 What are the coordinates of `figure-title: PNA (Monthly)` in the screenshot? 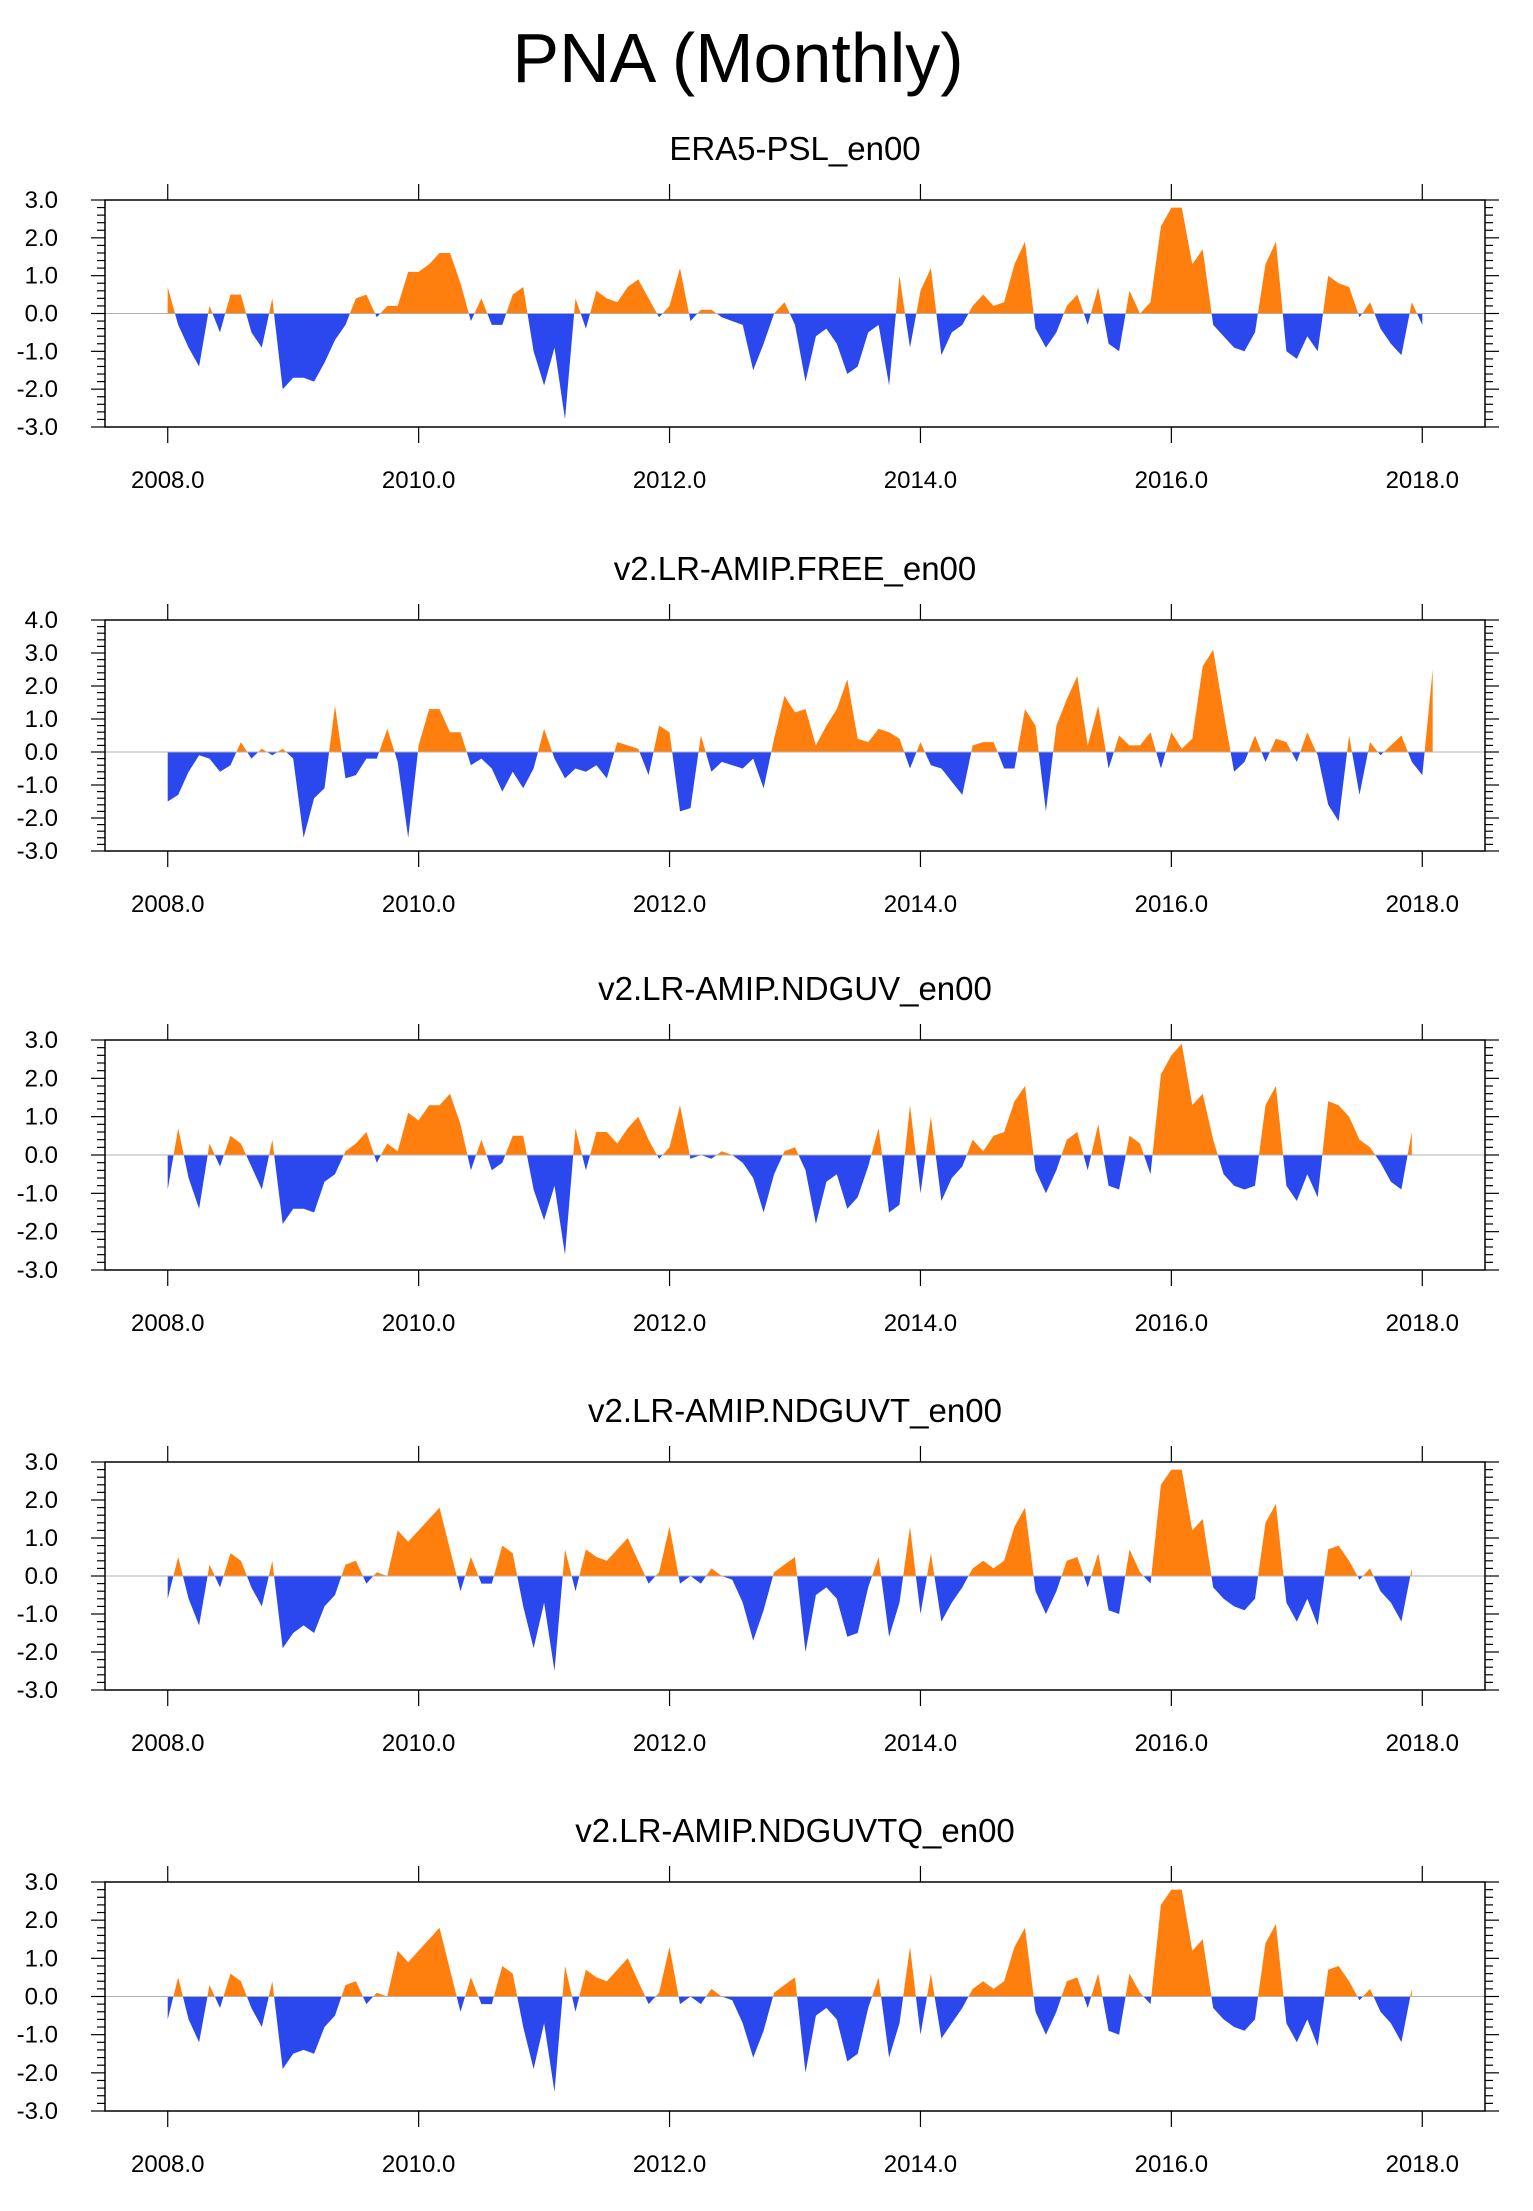 It's located at (737, 58).